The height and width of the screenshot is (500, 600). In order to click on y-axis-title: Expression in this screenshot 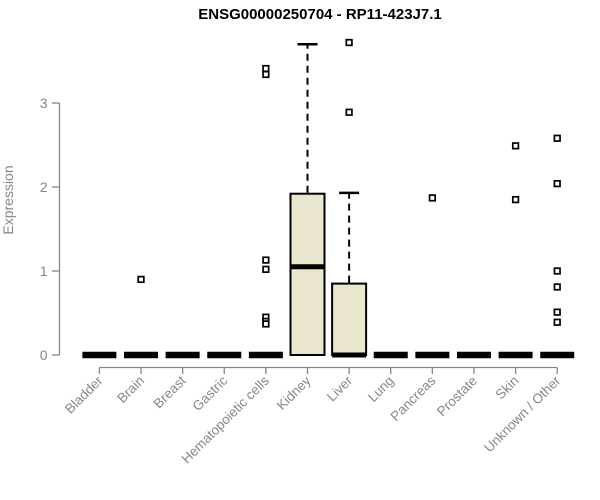, I will do `click(8, 199)`.